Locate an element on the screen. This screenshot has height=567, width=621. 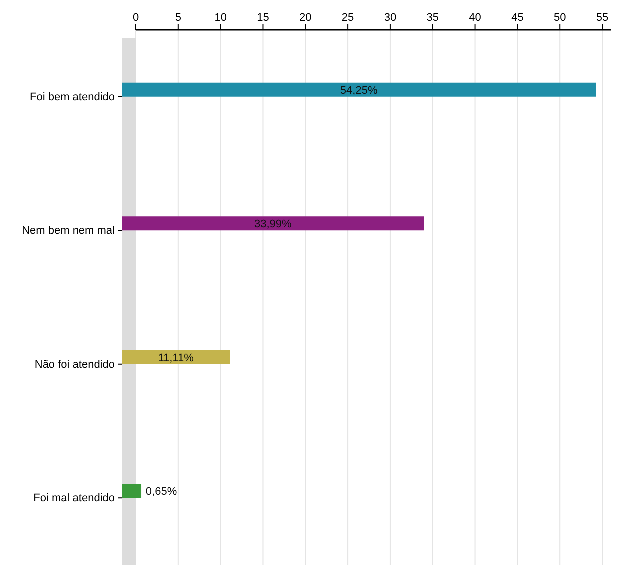
data-label: 33,99% is located at coordinates (273, 224).